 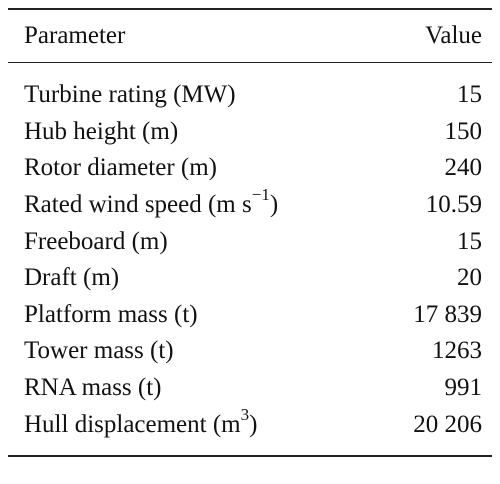 I want to click on header-rule, so click(x=250, y=62).